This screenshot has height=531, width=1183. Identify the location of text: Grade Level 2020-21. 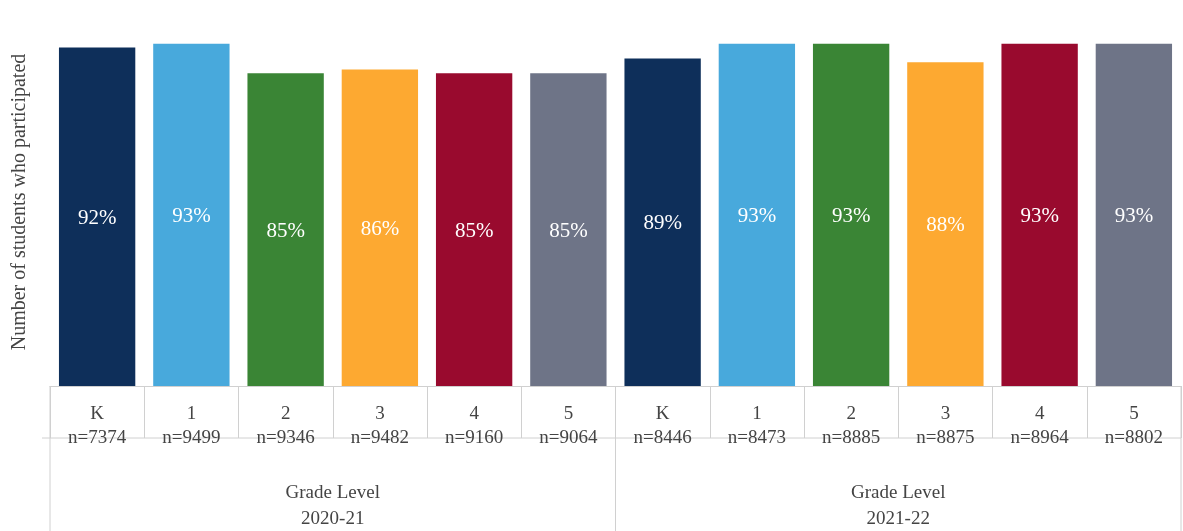
(332, 504).